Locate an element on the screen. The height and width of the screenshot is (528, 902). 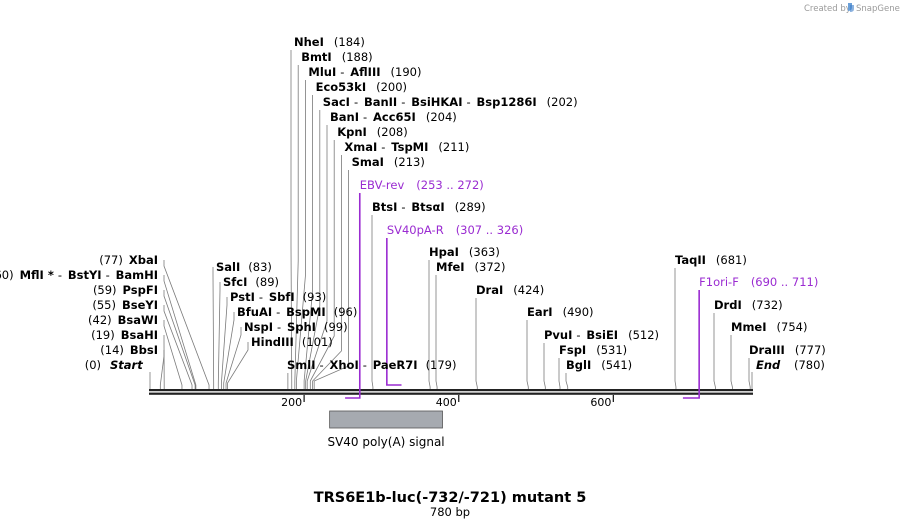
site-nspi: NspI - SphI (99) is located at coordinates (296, 327).